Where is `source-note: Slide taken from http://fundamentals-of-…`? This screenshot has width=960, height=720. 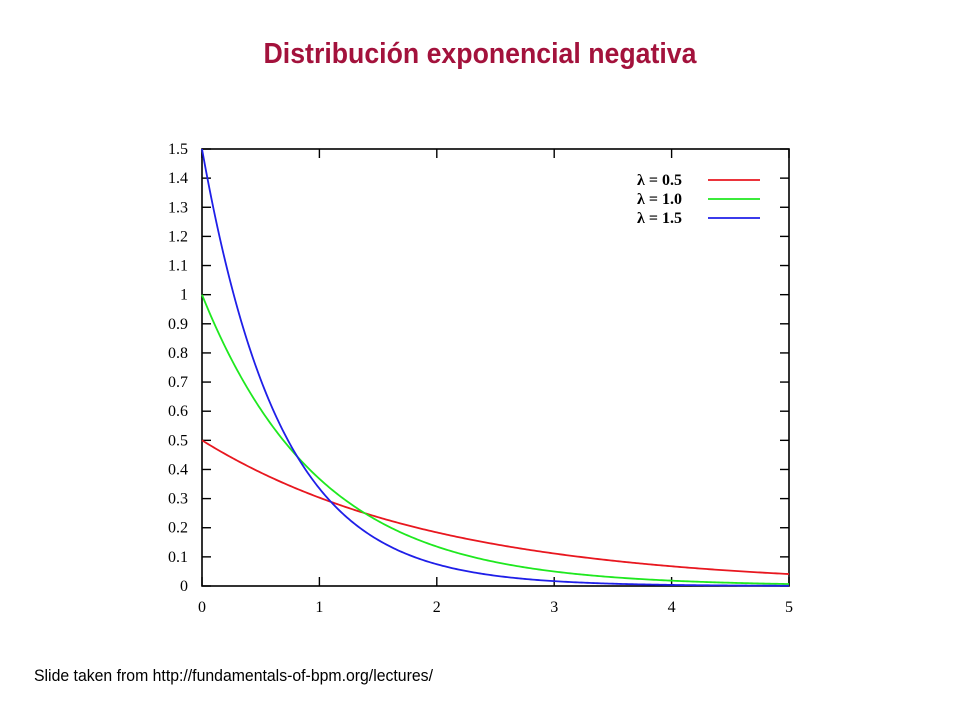
source-note: Slide taken from http://fundamentals-of-… is located at coordinates (233, 675).